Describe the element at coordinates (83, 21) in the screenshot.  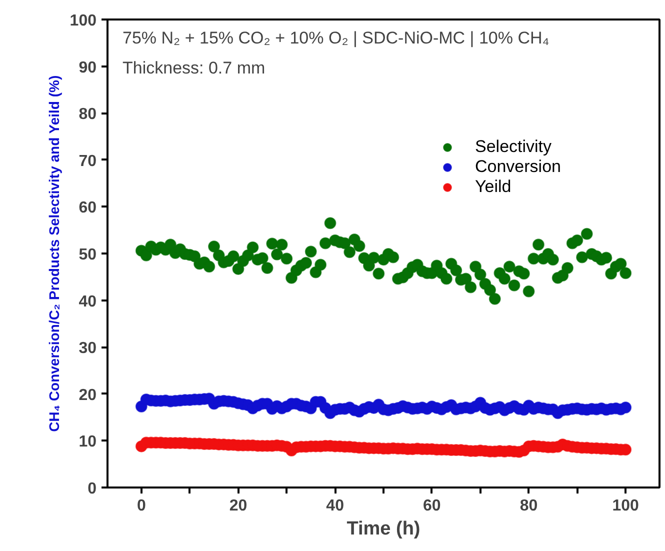
I see `y-tick-label: 100` at that location.